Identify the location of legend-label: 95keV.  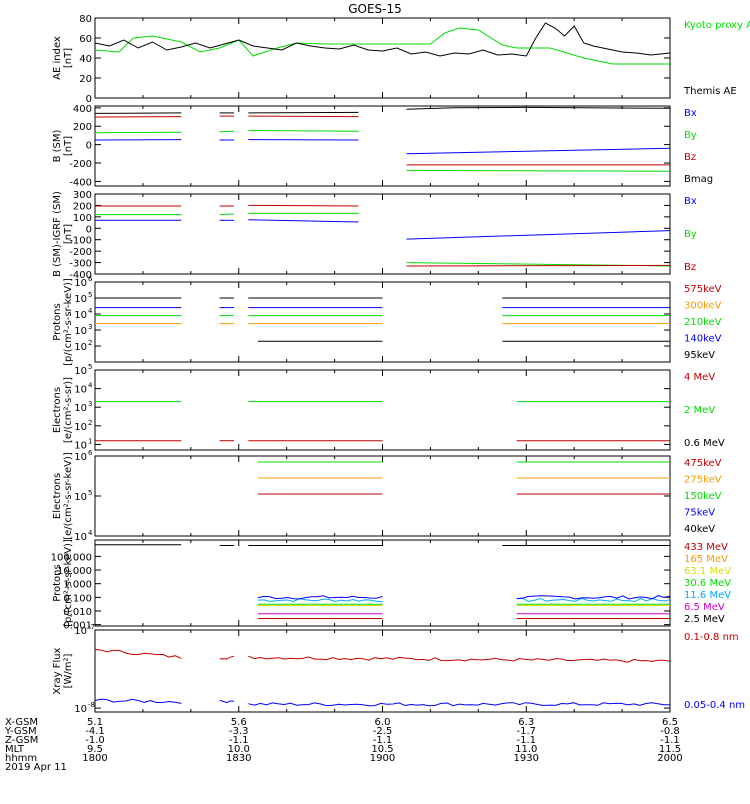
(699, 355).